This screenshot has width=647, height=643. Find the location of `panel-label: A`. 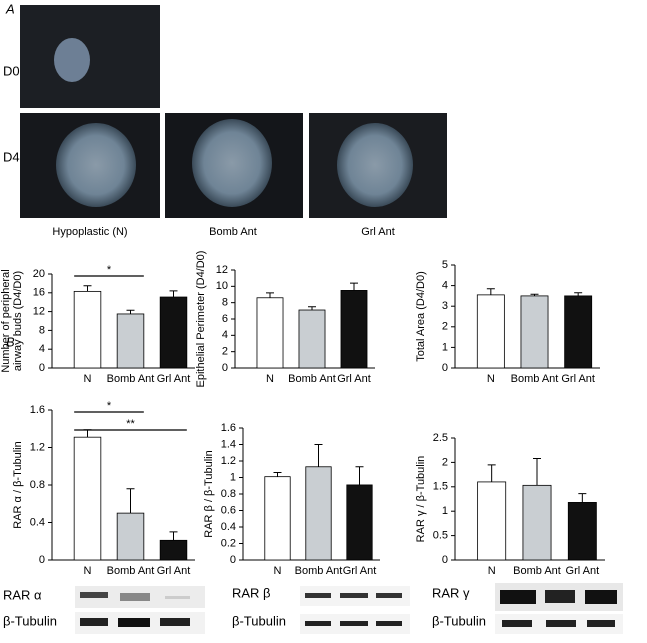

panel-label: A is located at coordinates (10, 8).